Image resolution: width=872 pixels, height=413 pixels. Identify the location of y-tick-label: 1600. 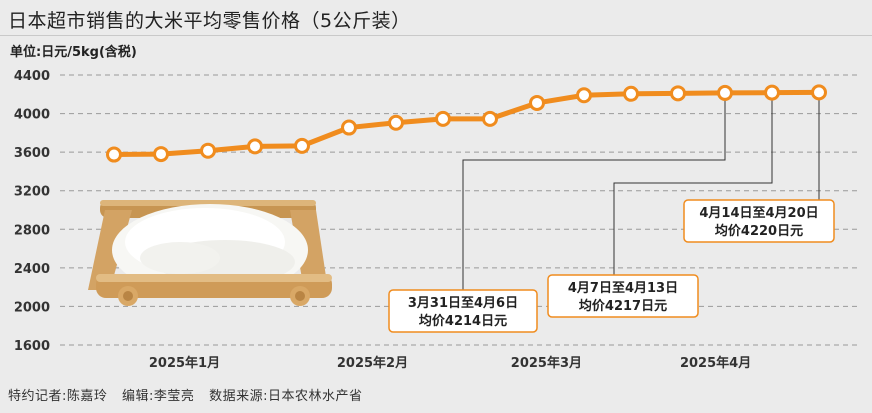
(32, 346).